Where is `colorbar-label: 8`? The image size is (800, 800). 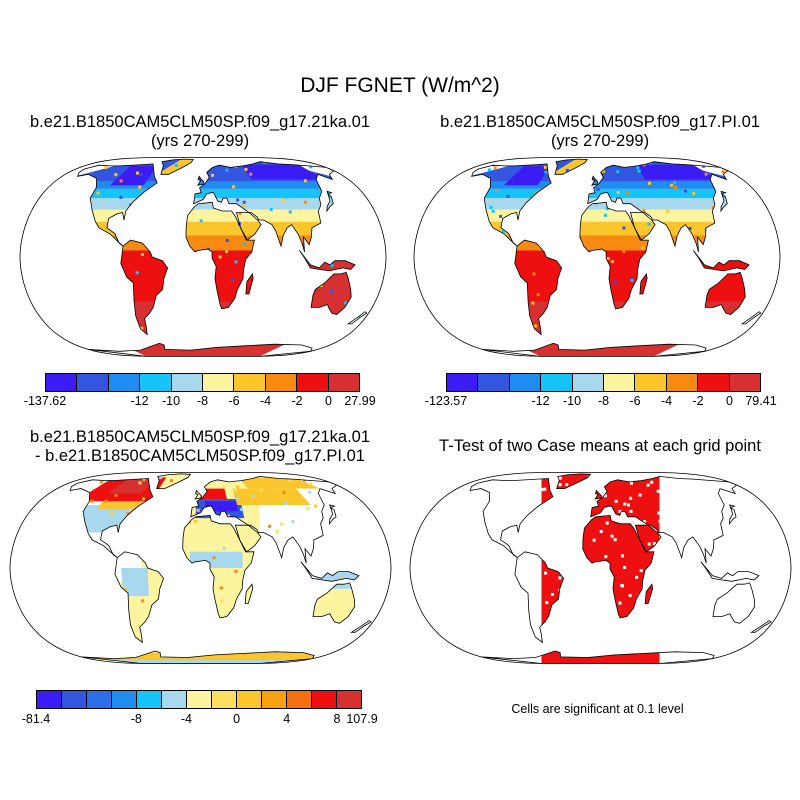
colorbar-label: 8 is located at coordinates (337, 719).